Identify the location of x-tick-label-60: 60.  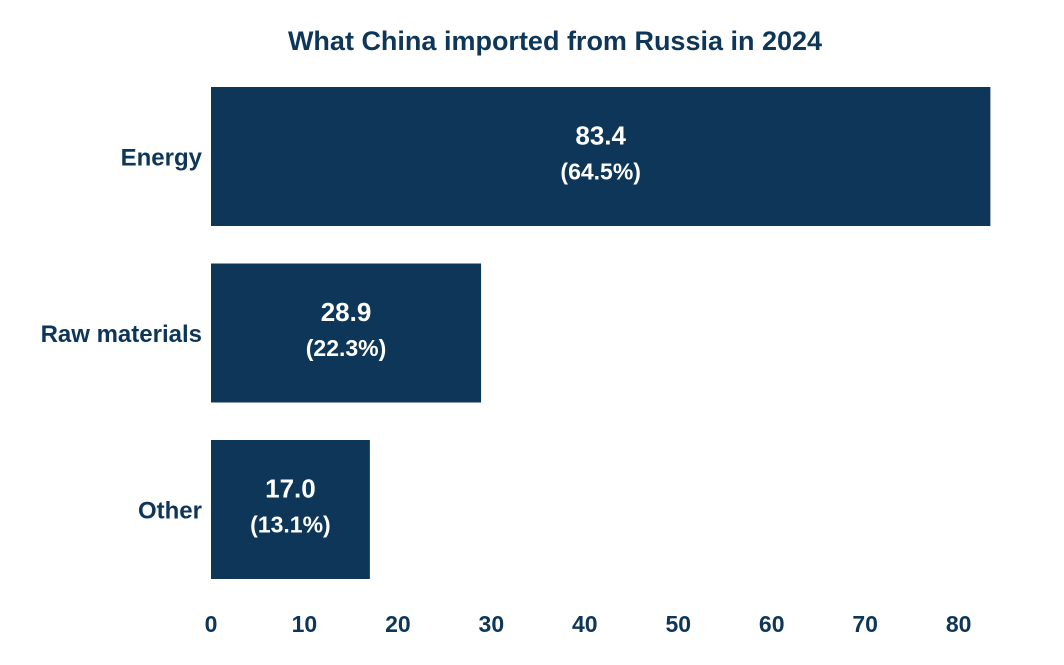
(772, 624).